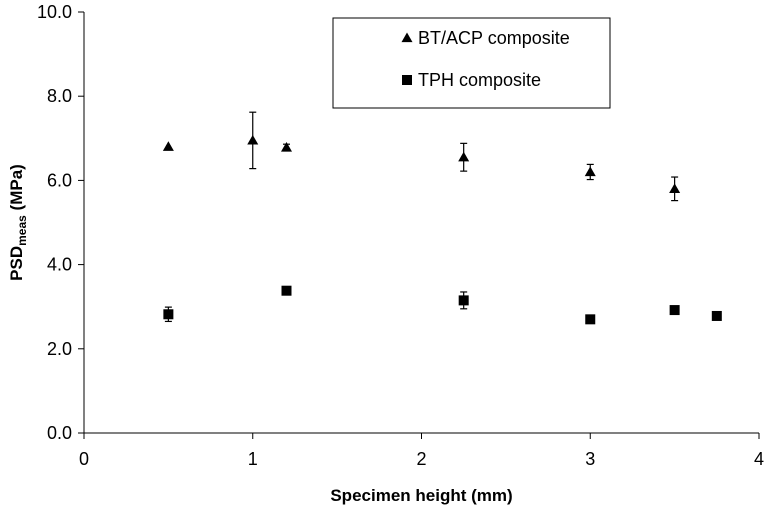 The image size is (768, 509). I want to click on series-bt-acp, so click(421, 156).